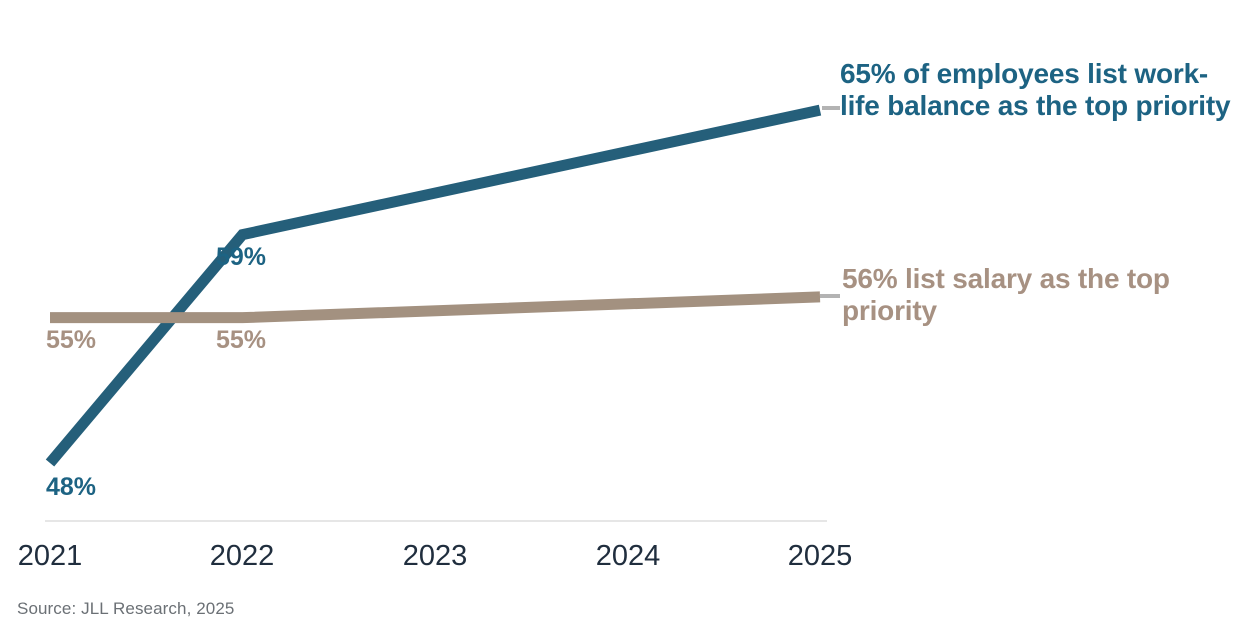  What do you see at coordinates (241, 340) in the screenshot?
I see `point-label-salary-2022: 55%` at bounding box center [241, 340].